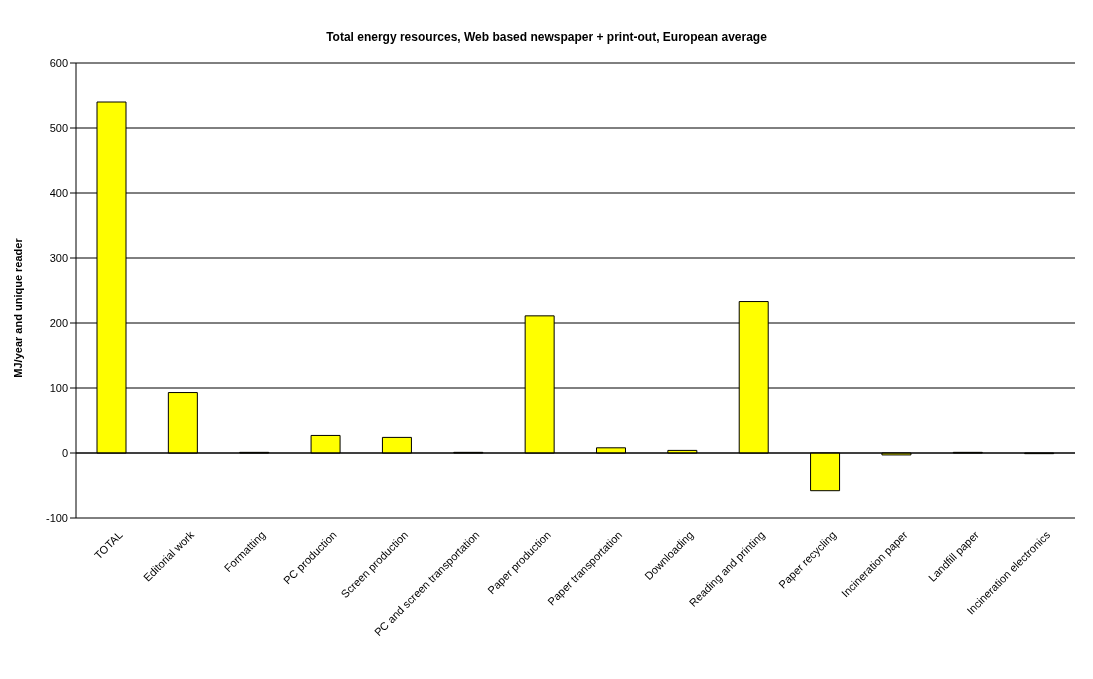 This screenshot has height=679, width=1093. Describe the element at coordinates (546, 37) in the screenshot. I see `chart-title: Total energy resources, Web based newspaper + print-out, European average` at that location.